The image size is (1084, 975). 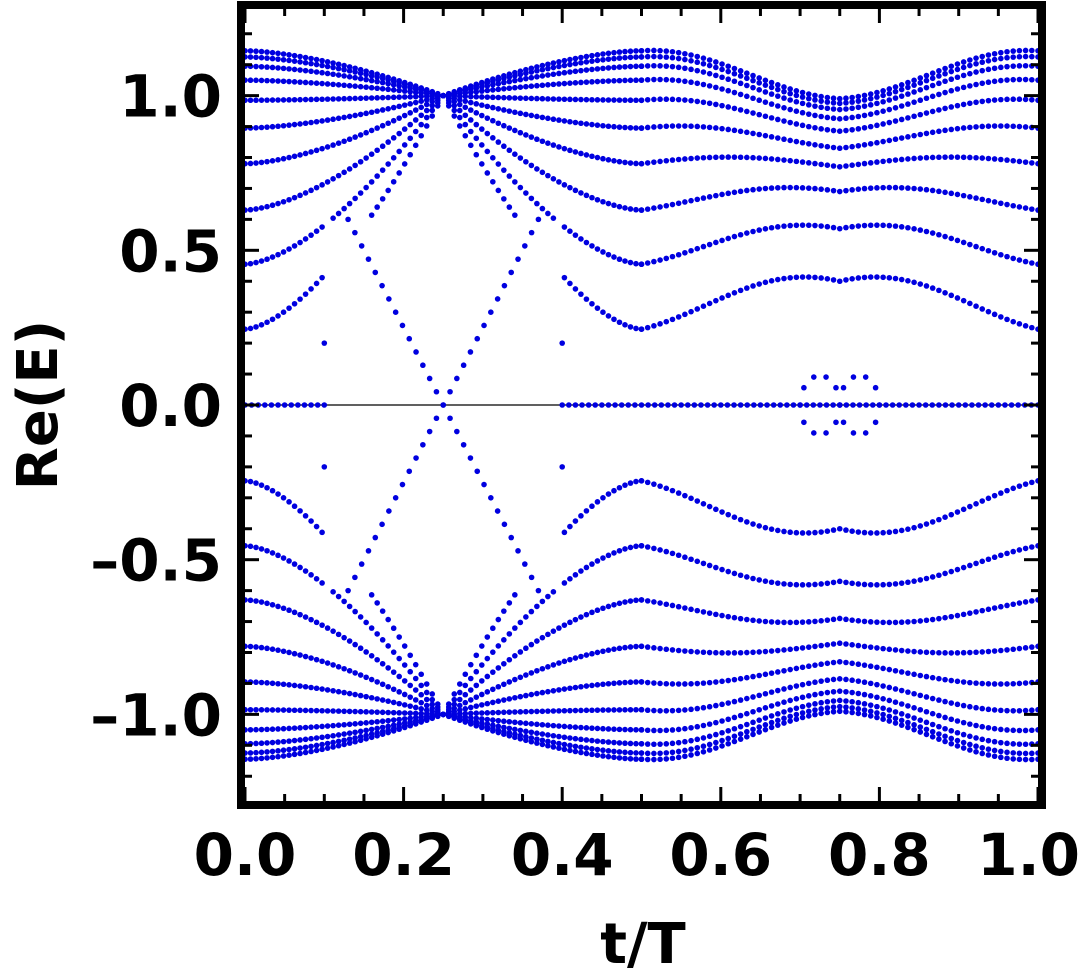 I want to click on x-tick-label: 0.2, so click(x=403, y=855).